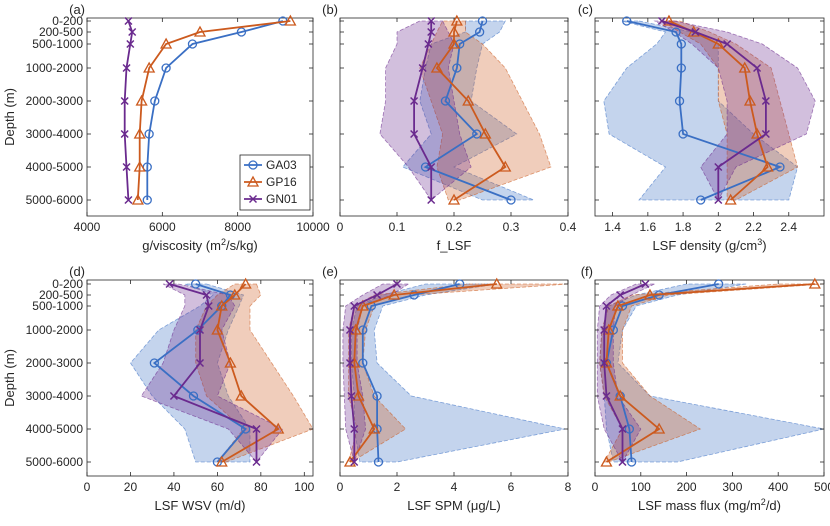 Image resolution: width=830 pixels, height=526 pixels. Describe the element at coordinates (131, 487) in the screenshot. I see `x-tick-label: 20` at that location.